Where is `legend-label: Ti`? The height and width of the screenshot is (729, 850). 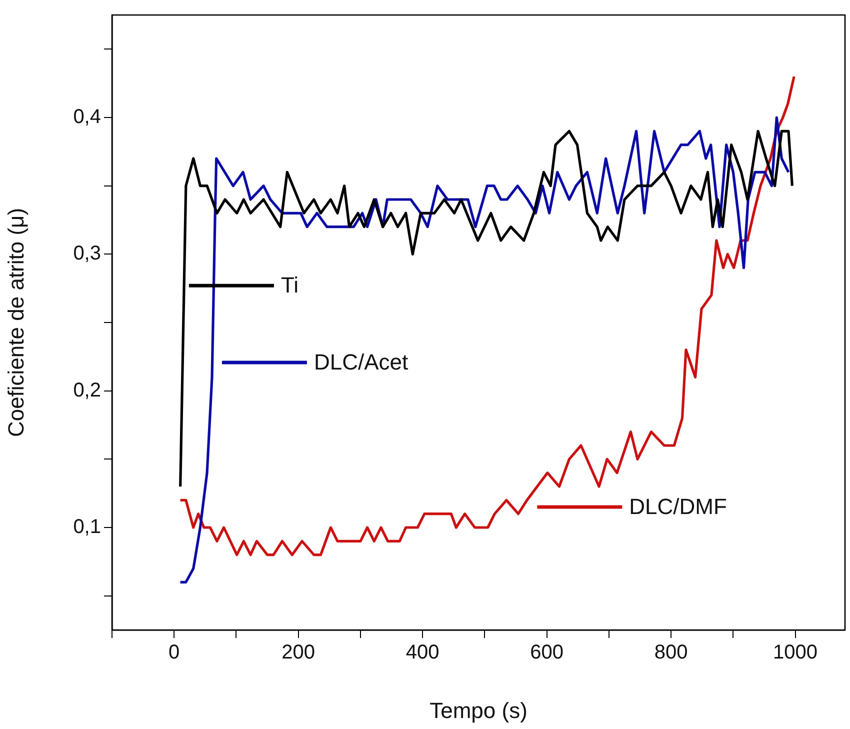
legend-label: Ti is located at coordinates (289, 285).